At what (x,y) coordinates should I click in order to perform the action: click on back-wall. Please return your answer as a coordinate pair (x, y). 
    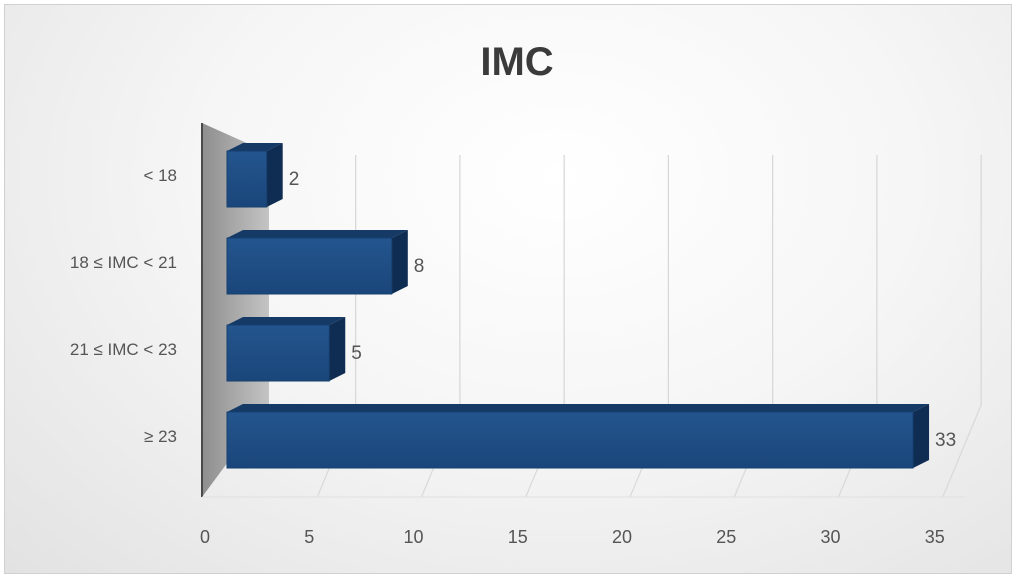
    Looking at the image, I should click on (235, 310).